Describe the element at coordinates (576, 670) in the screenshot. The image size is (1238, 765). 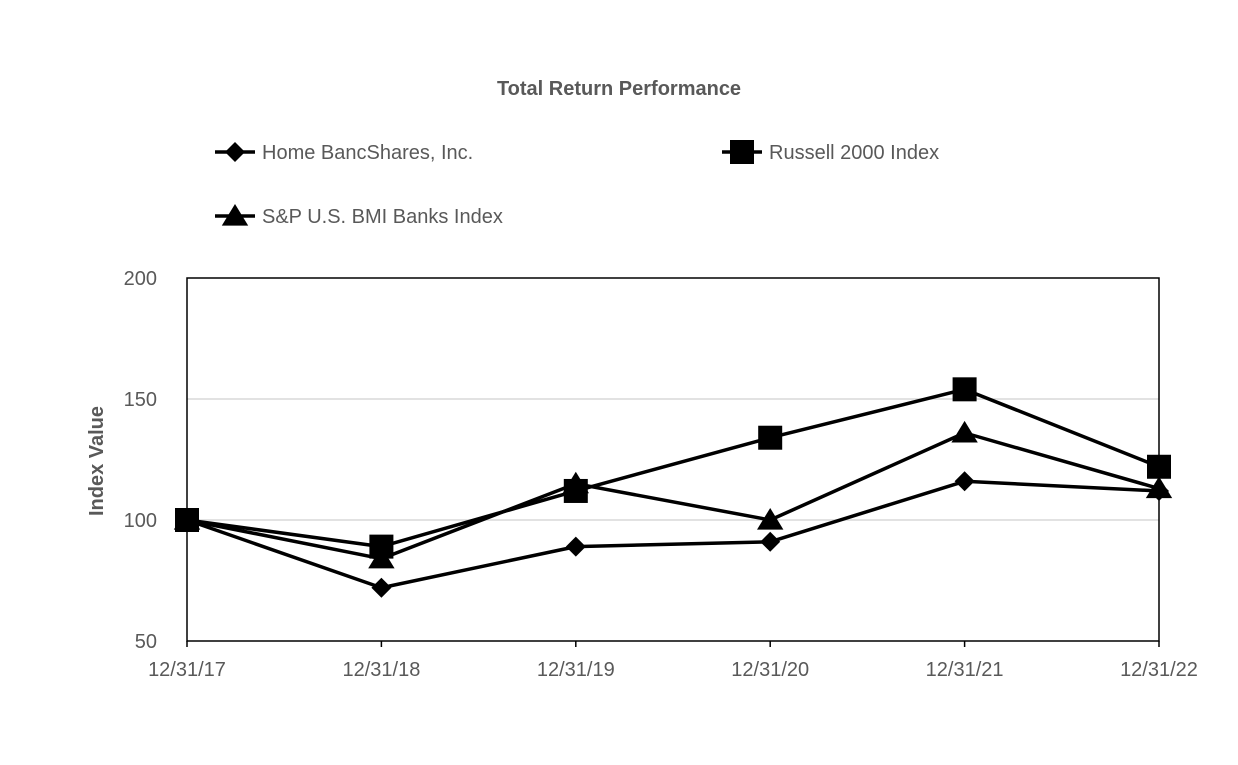
I see `x-tick-label: 12/31/19` at that location.